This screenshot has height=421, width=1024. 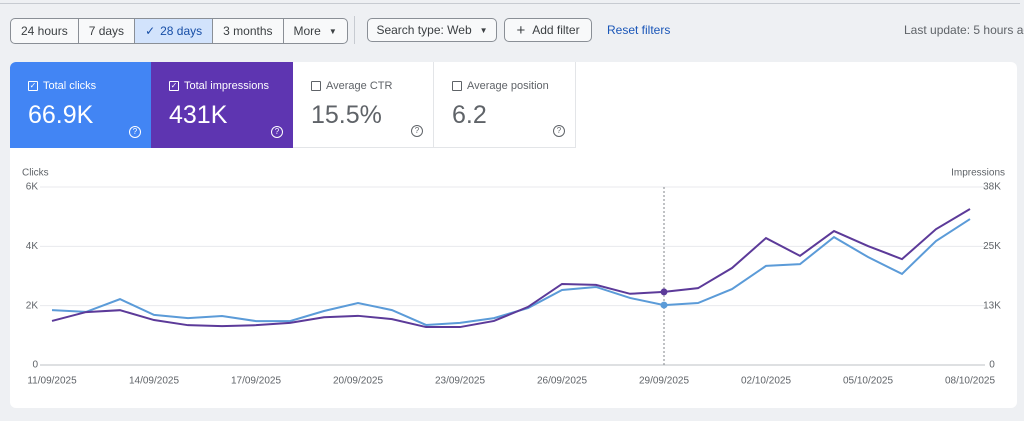 I want to click on metric-card: Average position 6.2?, so click(x=505, y=105).